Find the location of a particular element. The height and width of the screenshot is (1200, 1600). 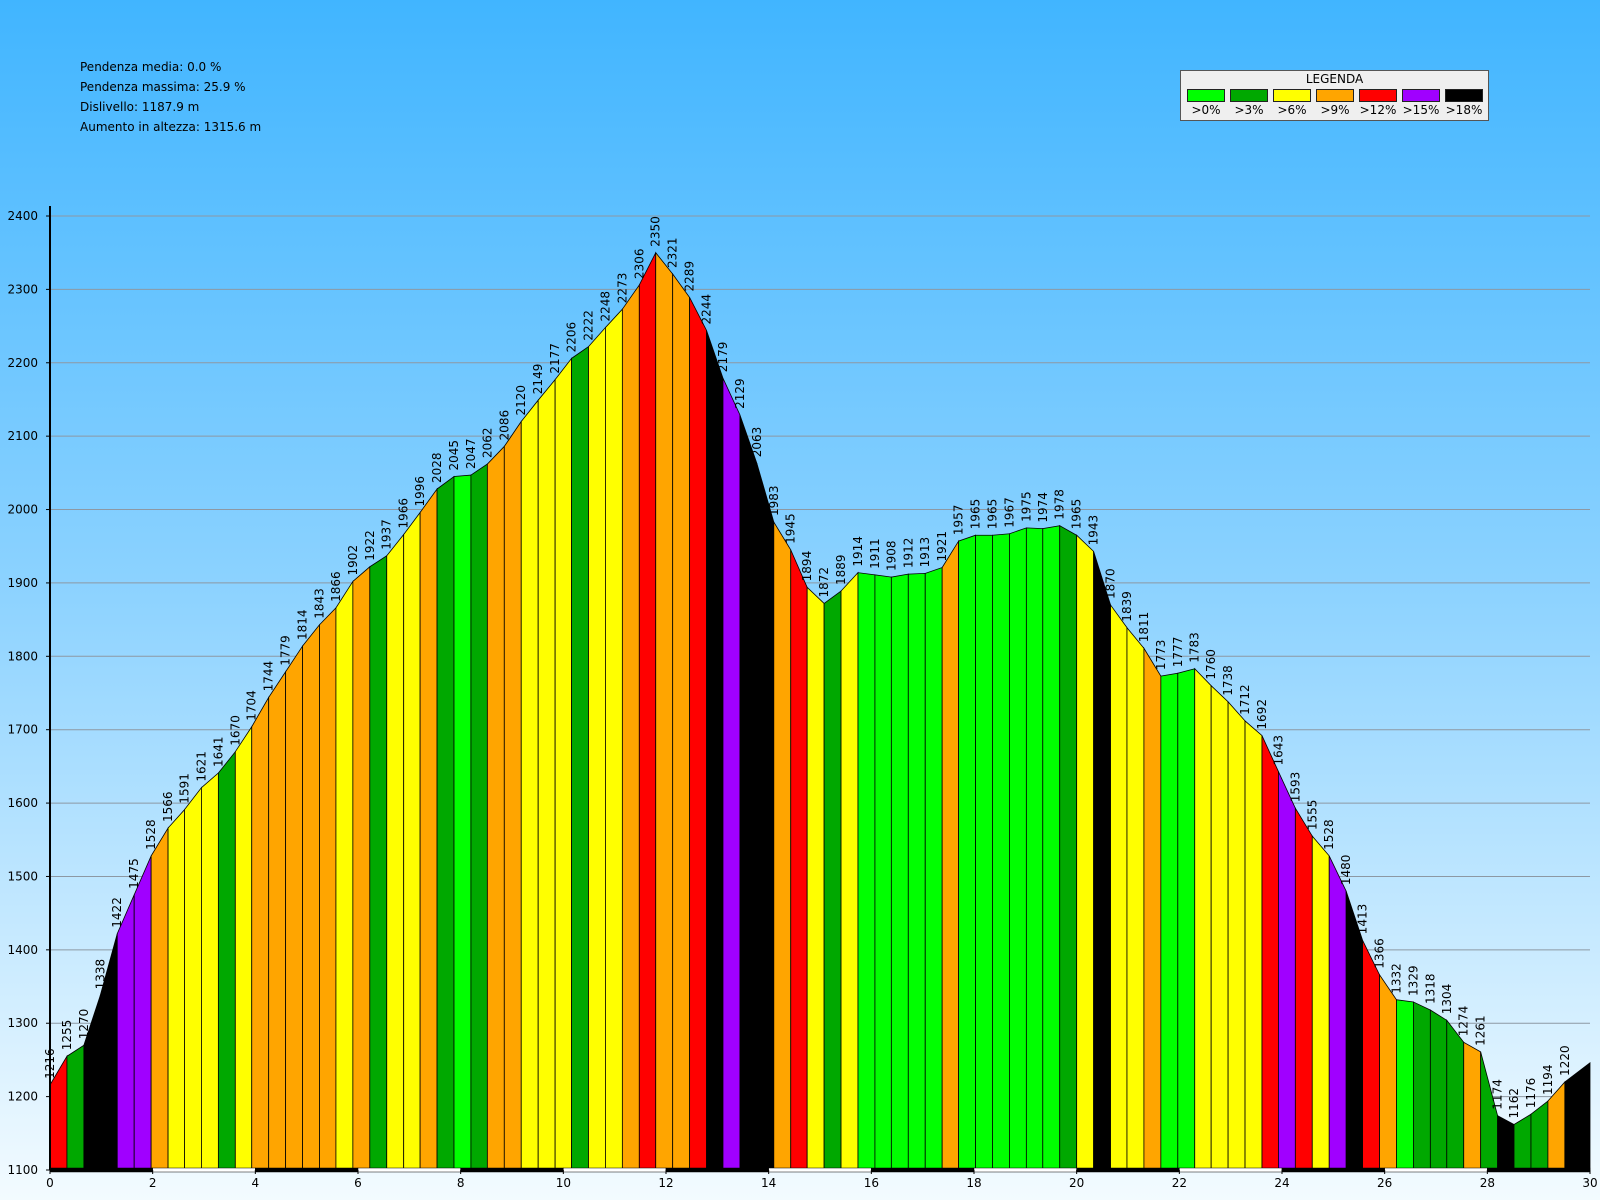

elevation-label: 1866 is located at coordinates (336, 586).